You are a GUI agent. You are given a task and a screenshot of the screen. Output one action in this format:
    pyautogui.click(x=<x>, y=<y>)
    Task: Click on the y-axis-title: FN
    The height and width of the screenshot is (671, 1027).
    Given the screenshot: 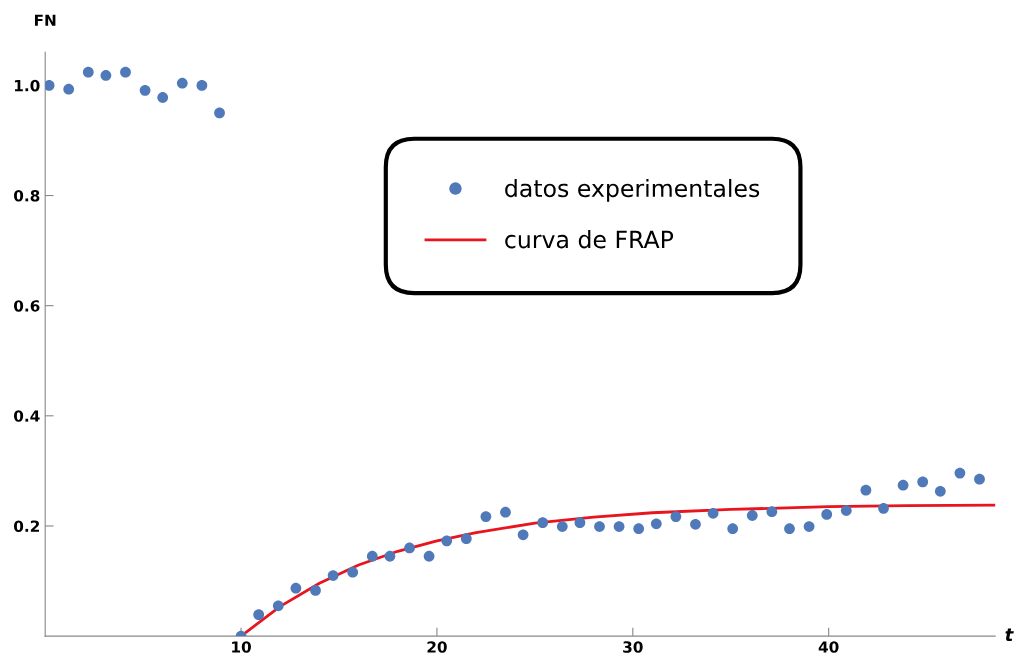 What is the action you would take?
    pyautogui.click(x=45, y=20)
    